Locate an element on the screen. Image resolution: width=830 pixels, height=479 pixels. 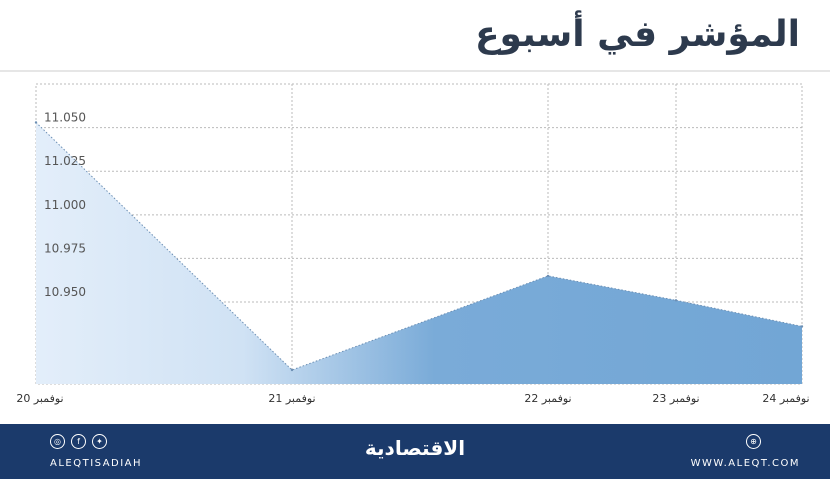
x-tick-label: 24 نوفمبر is located at coordinates (785, 398).